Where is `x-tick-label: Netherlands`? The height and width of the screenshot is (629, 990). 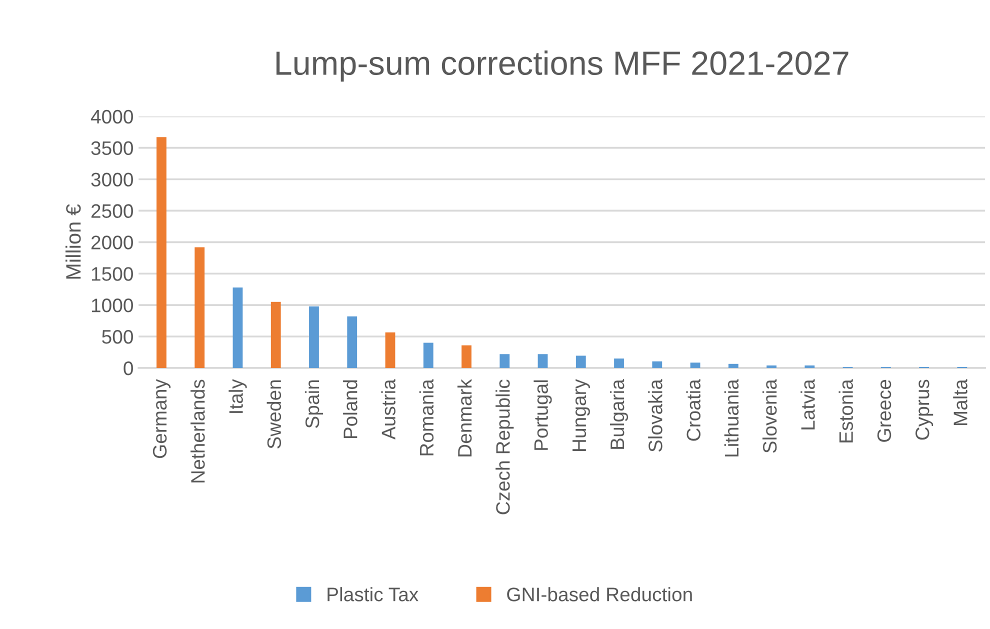 x-tick-label: Netherlands is located at coordinates (197, 431).